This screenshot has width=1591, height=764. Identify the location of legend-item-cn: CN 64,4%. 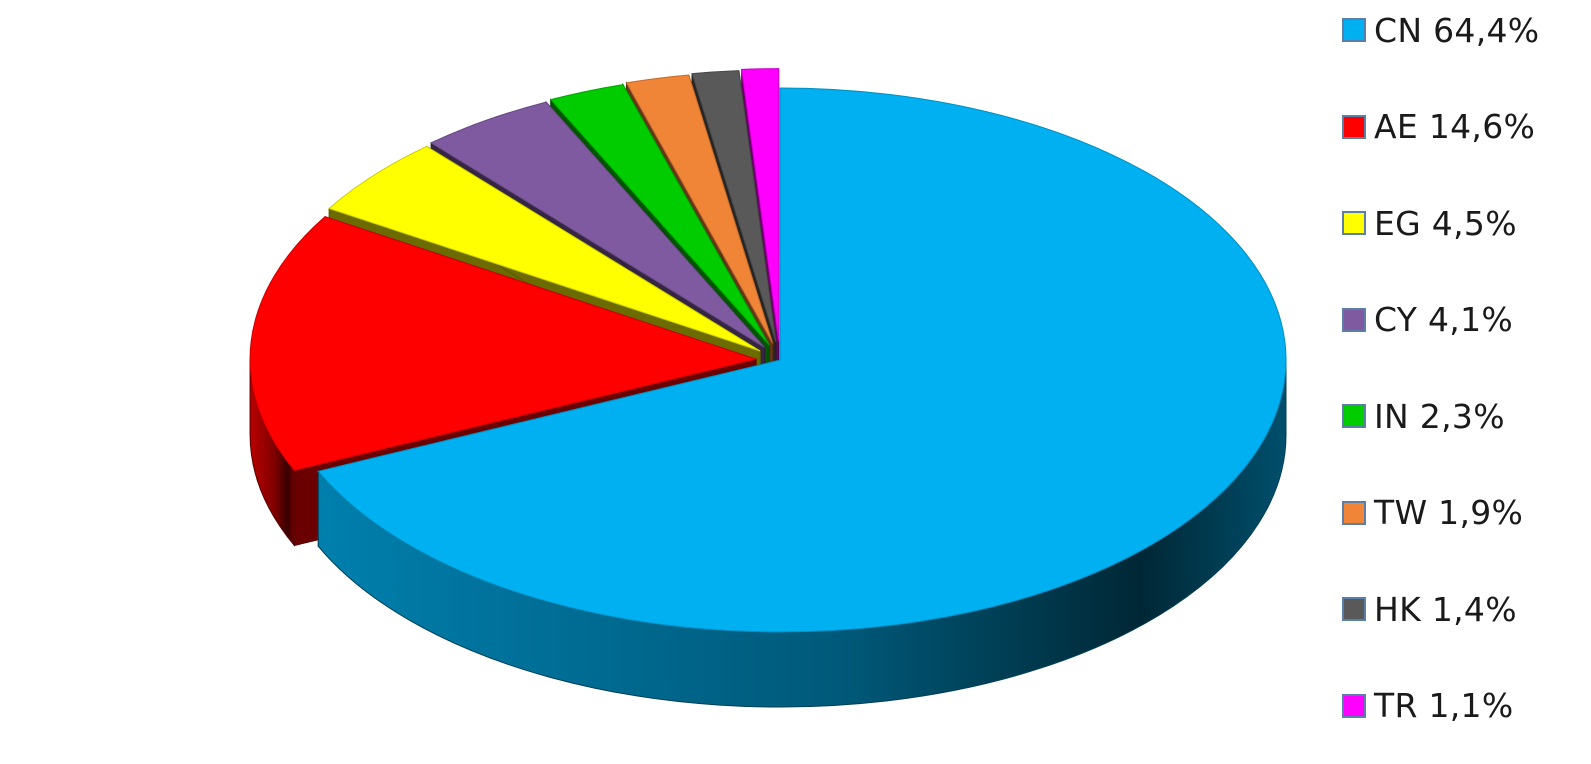
(1440, 30).